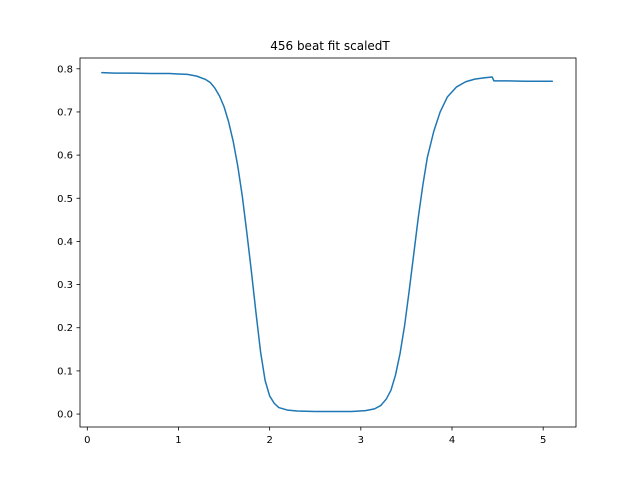  Describe the element at coordinates (65, 199) in the screenshot. I see `y-tick-label: 0.5` at that location.